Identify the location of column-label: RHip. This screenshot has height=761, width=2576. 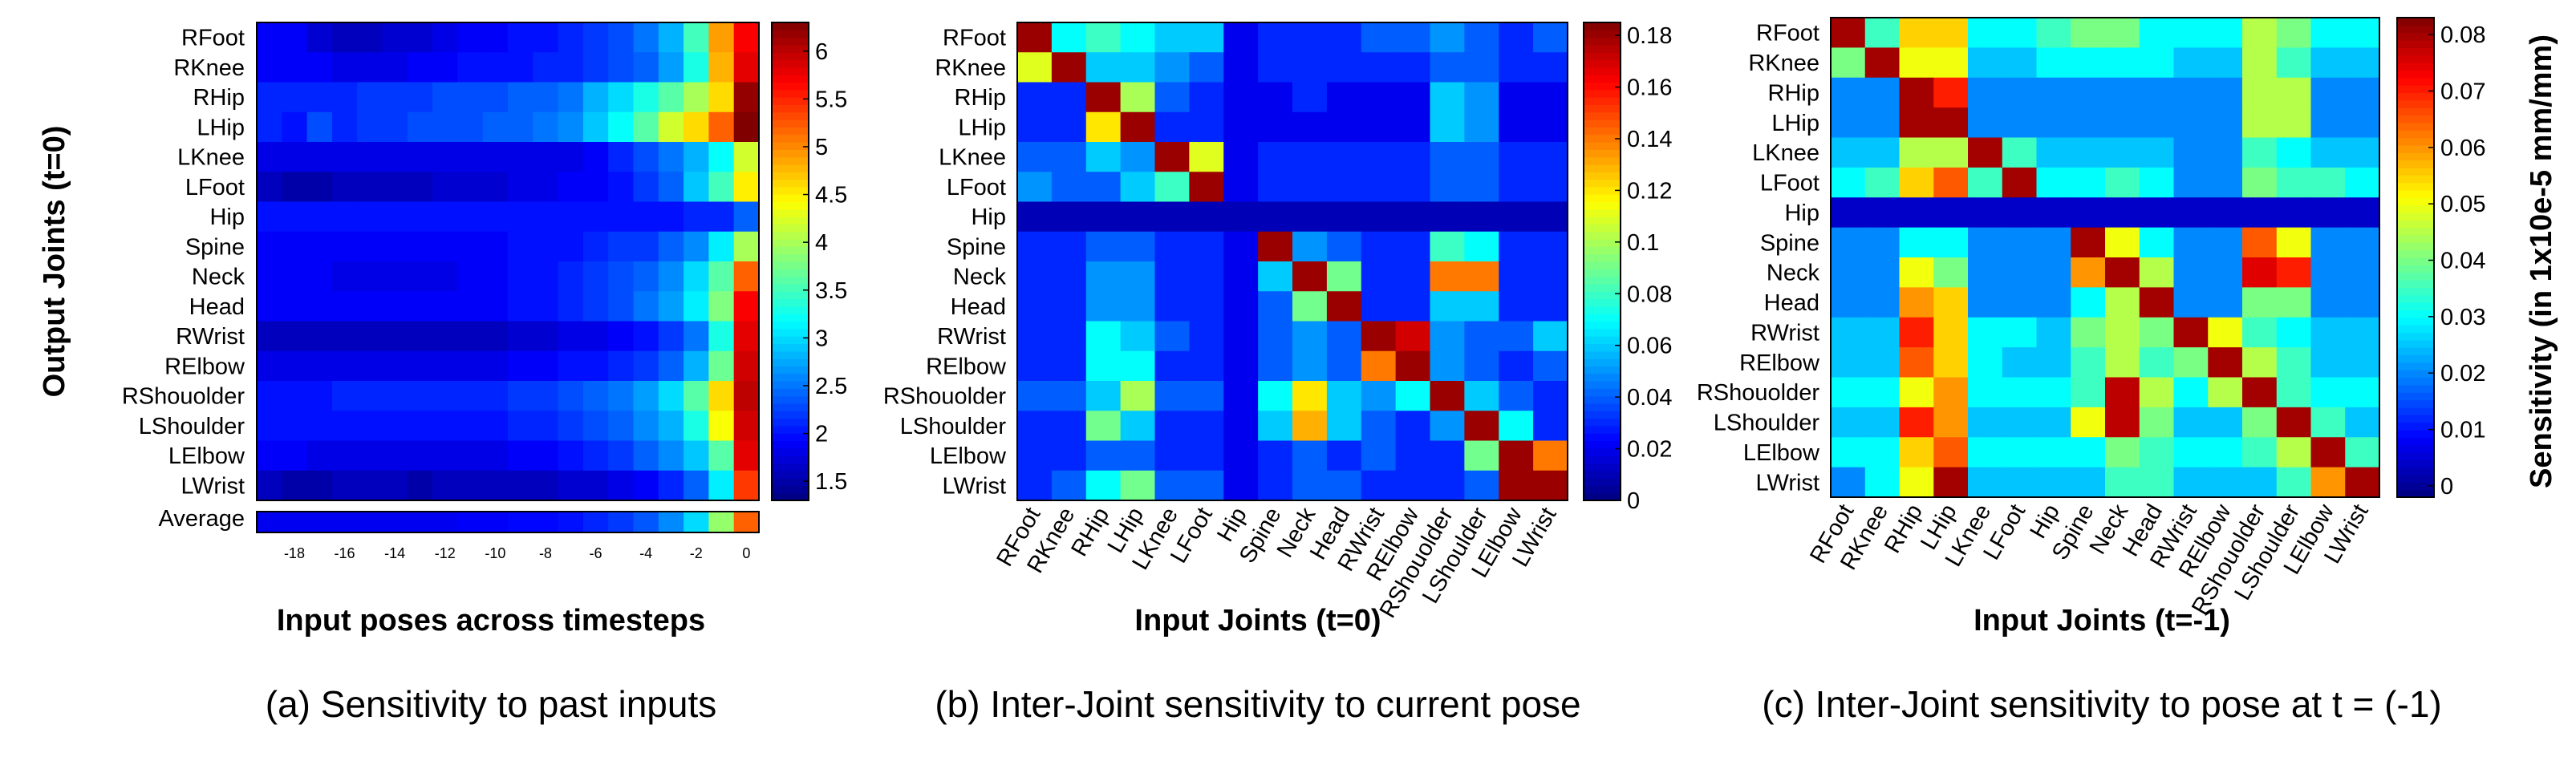
(1904, 529).